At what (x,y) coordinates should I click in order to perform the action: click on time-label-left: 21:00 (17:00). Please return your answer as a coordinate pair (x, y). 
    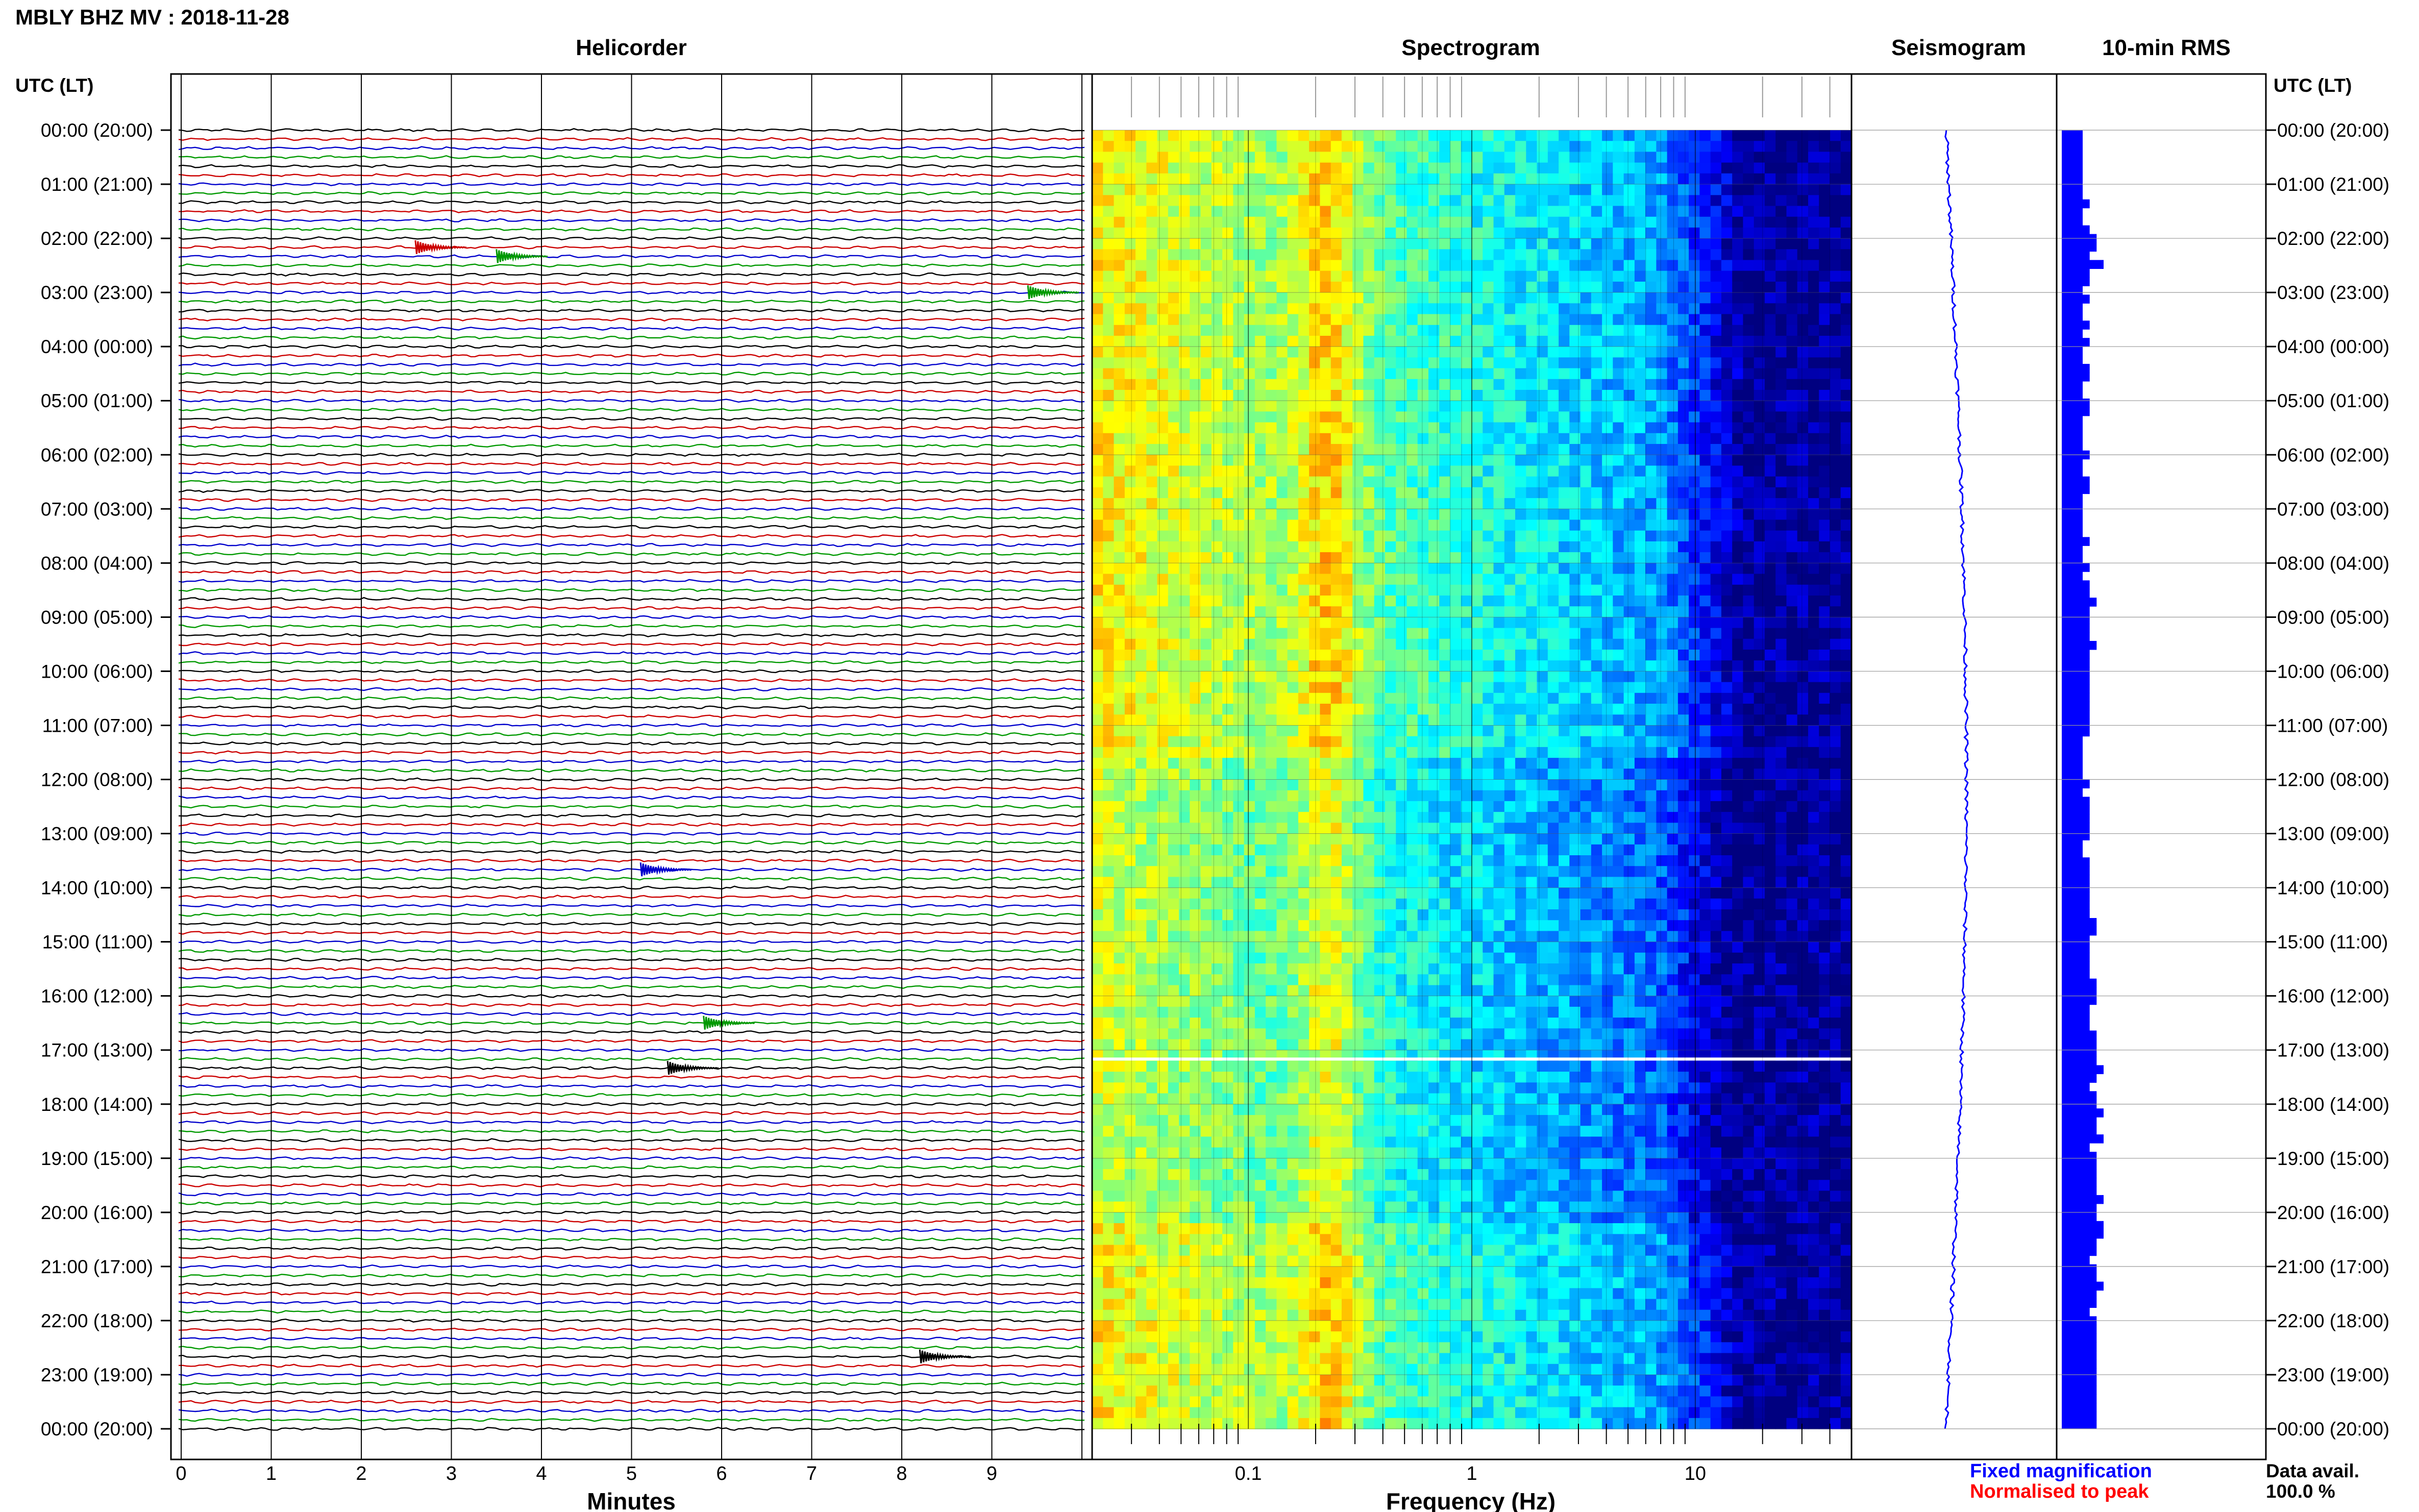
    Looking at the image, I should click on (97, 1266).